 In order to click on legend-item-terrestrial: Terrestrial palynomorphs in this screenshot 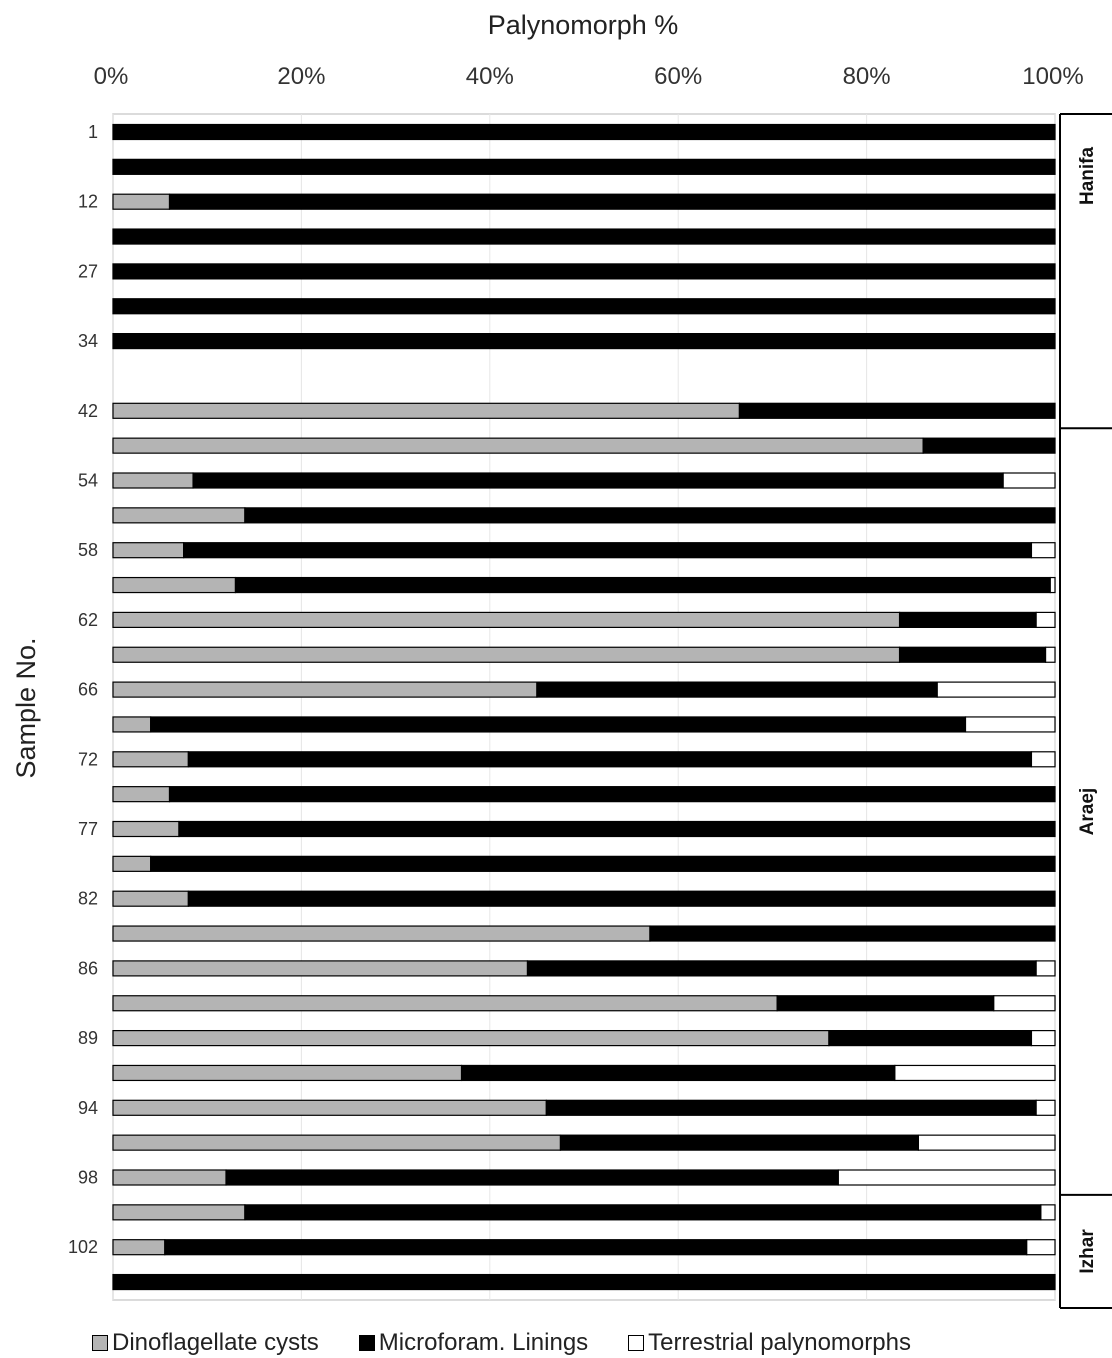, I will do `click(769, 1343)`.